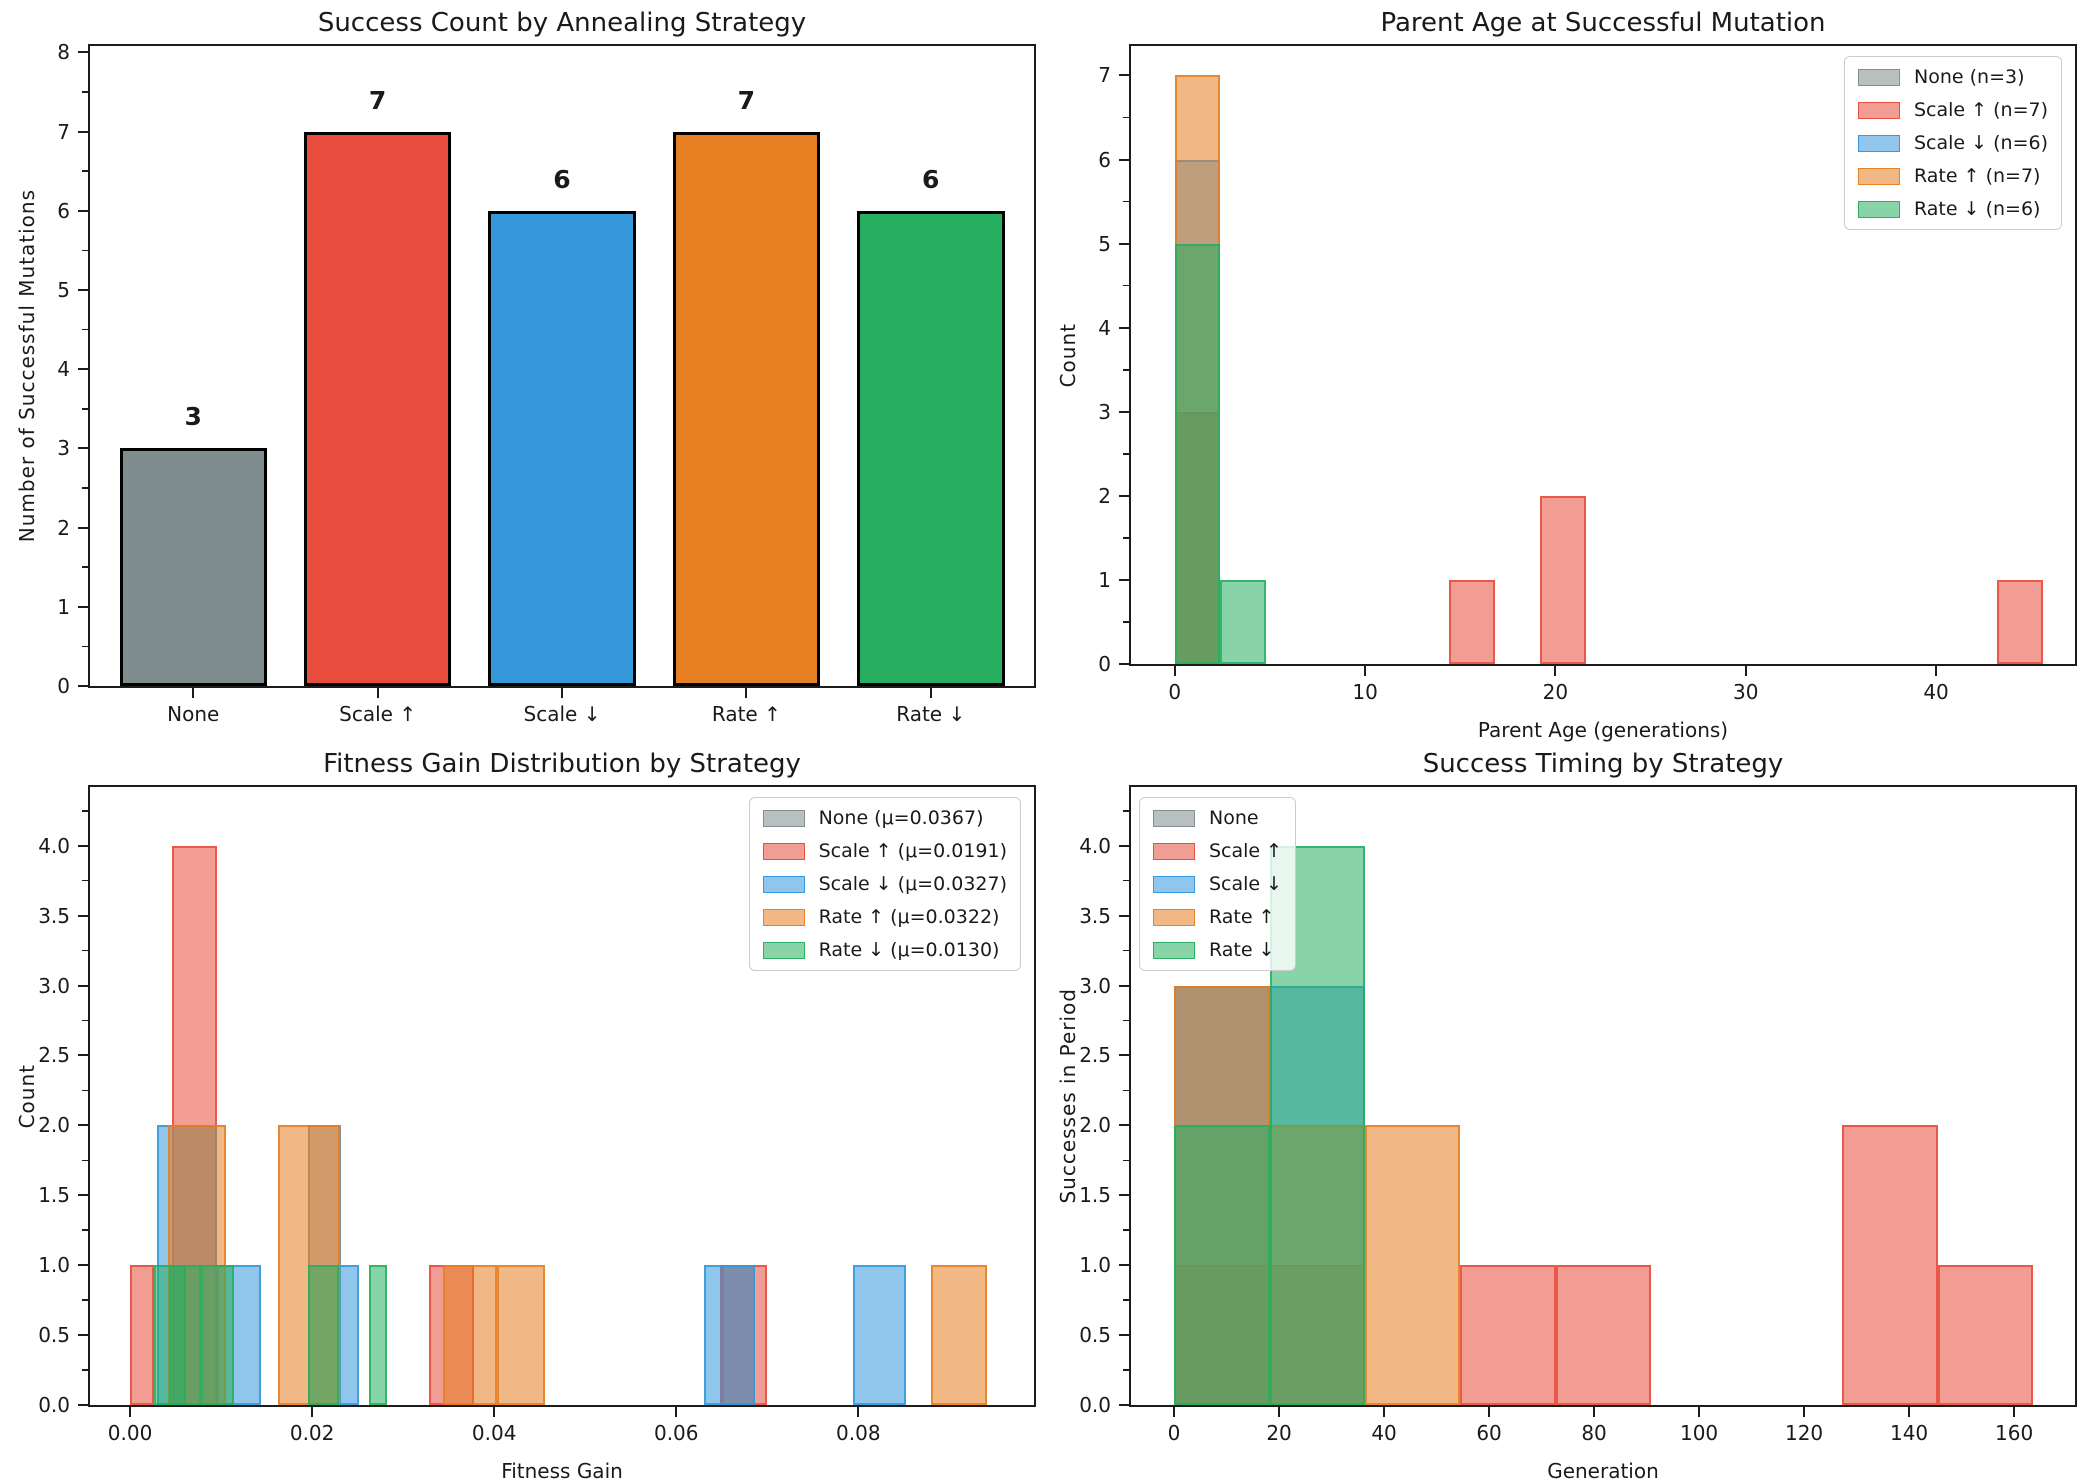  Describe the element at coordinates (909, 917) in the screenshot. I see `legend-label: Rate ↑ (μ=0.0322)` at that location.